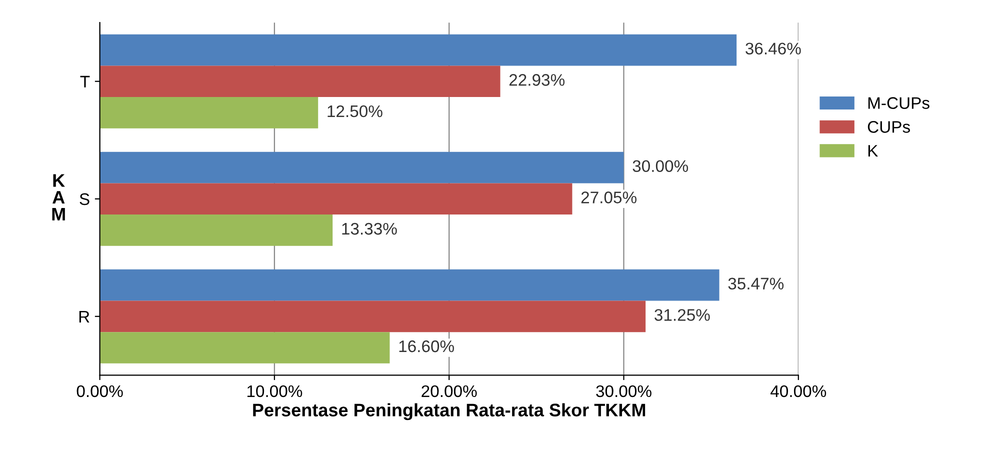  Describe the element at coordinates (84, 316) in the screenshot. I see `y-tick-label: R` at that location.